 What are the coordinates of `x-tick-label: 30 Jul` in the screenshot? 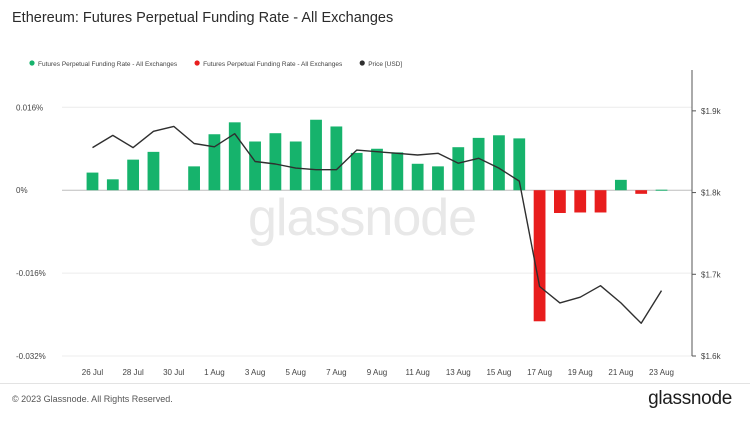 It's located at (174, 372).